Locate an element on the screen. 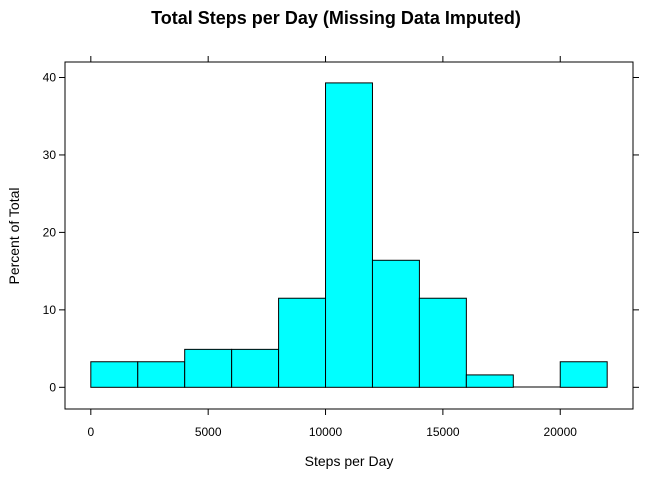 This screenshot has width=672, height=480. y-axis-label: Percent of Total is located at coordinates (14, 235).